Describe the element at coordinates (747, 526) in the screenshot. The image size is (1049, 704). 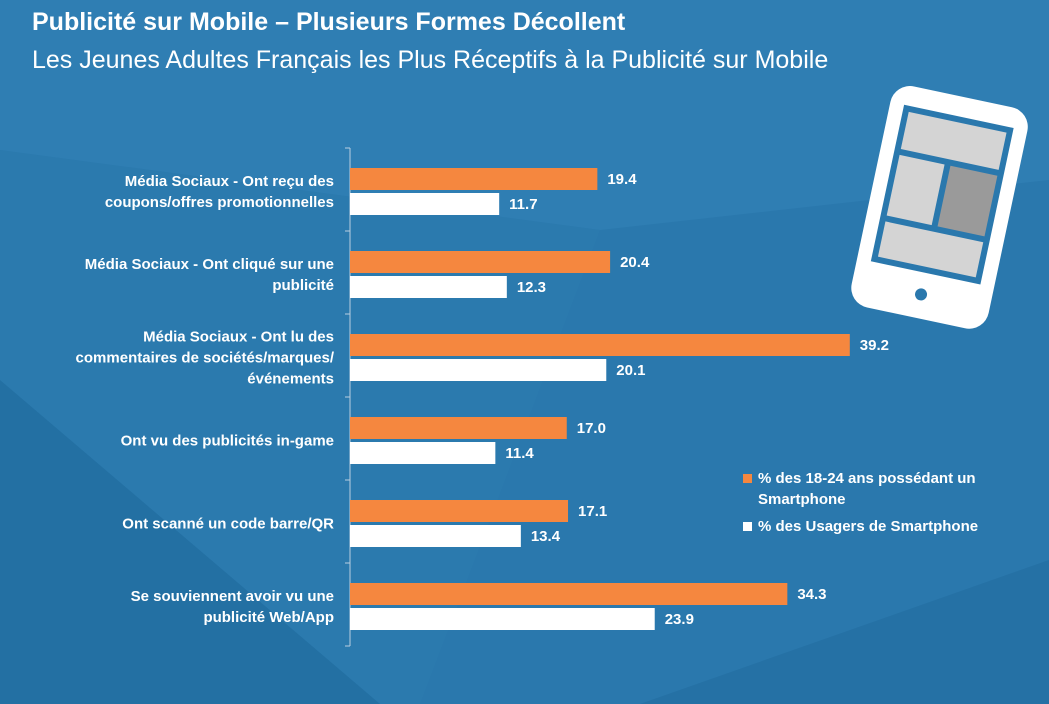
I see `legend-swatch-series-b` at that location.